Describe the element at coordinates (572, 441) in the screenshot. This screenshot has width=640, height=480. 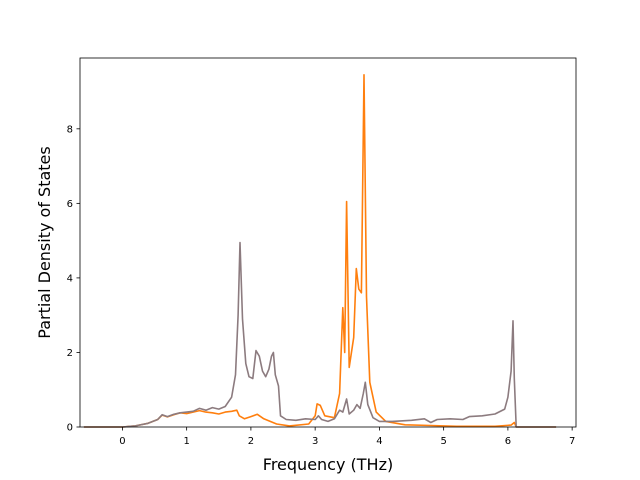
I see `x-tick-label: 7` at that location.